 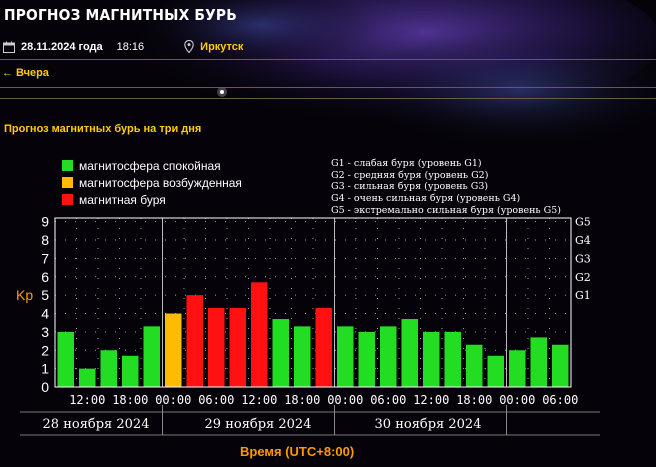 I want to click on y-tick-label: 8, so click(x=45, y=240).